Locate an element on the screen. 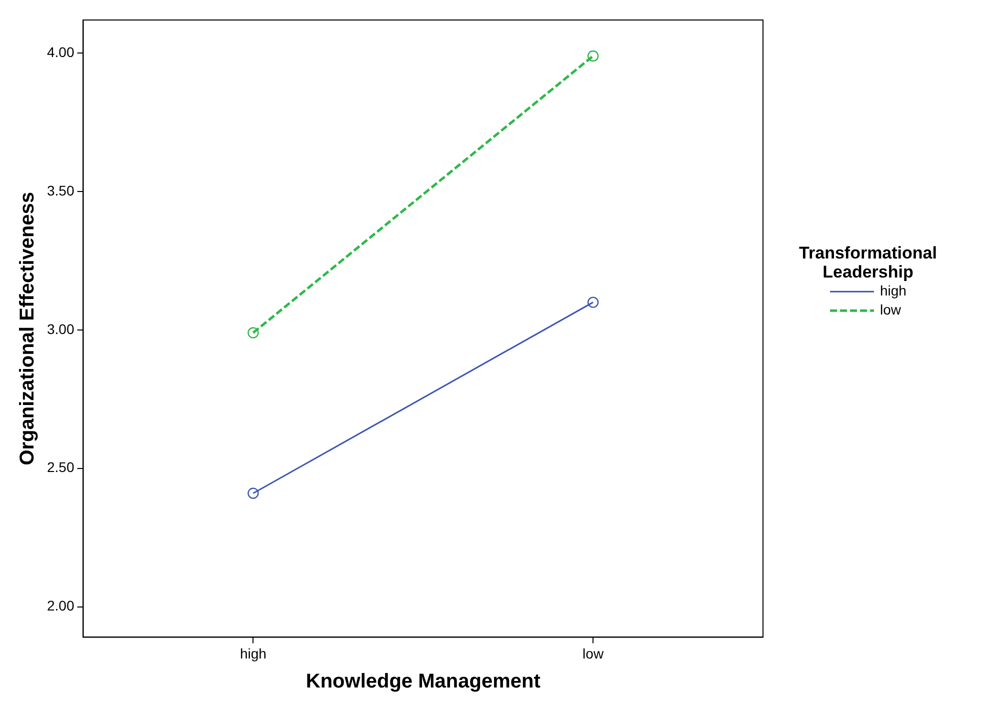  y-tick-label: 3.50 is located at coordinates (60, 190).